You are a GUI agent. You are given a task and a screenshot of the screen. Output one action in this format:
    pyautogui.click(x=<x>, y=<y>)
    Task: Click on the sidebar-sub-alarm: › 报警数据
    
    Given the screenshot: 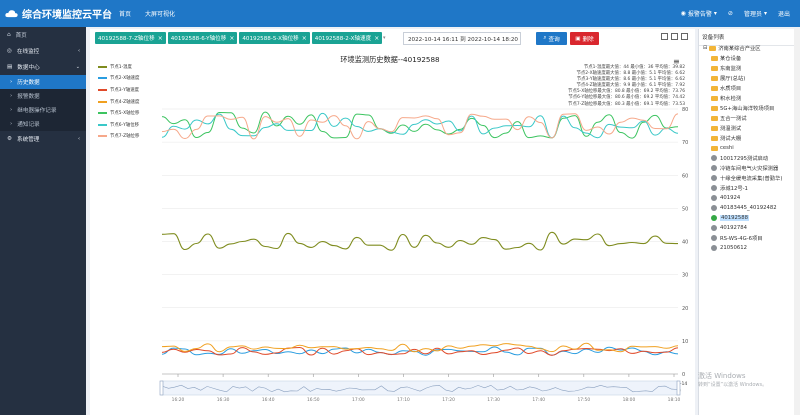 What is the action you would take?
    pyautogui.click(x=43, y=96)
    